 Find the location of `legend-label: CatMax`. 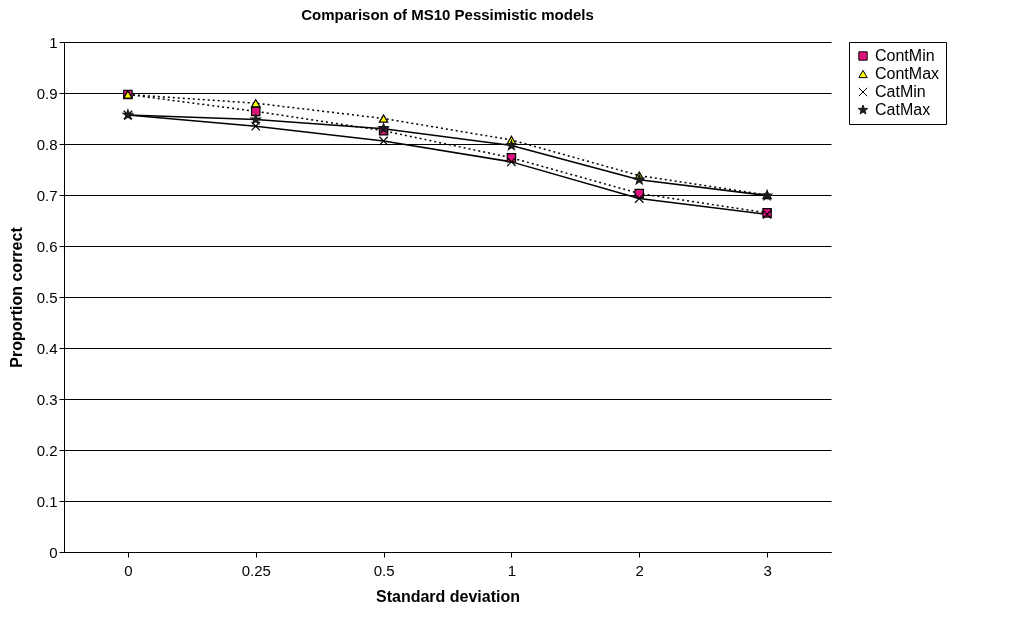

legend-label: CatMax is located at coordinates (903, 109).